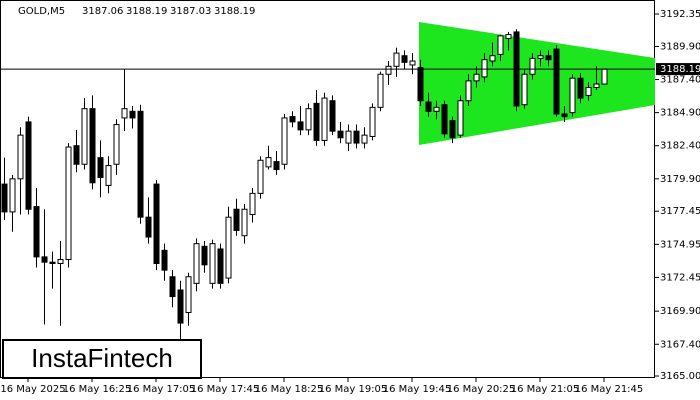  I want to click on x-tick-label: 16 May 18:25, so click(289, 389).